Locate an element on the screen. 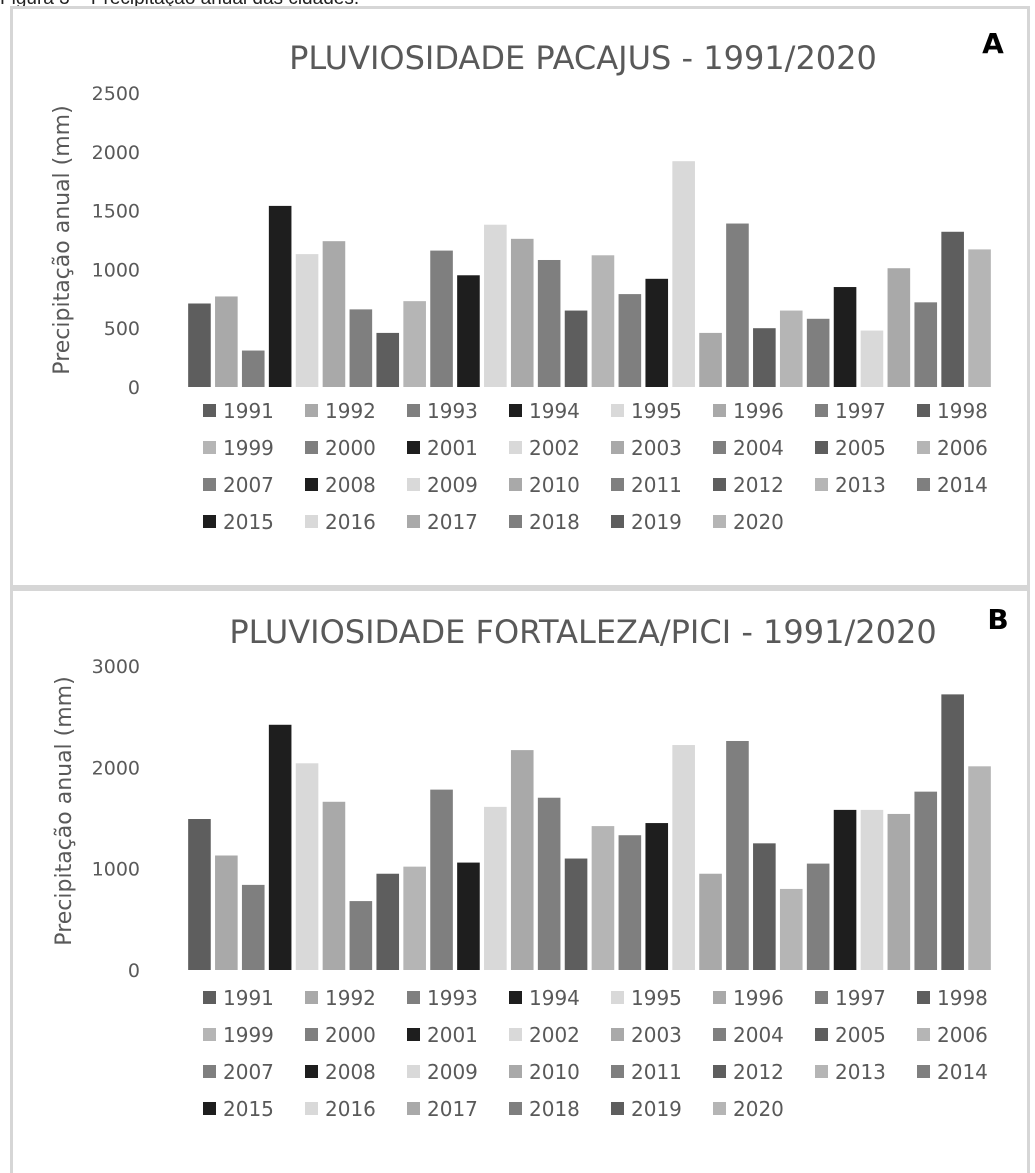  bar-1997 is located at coordinates (361, 935).